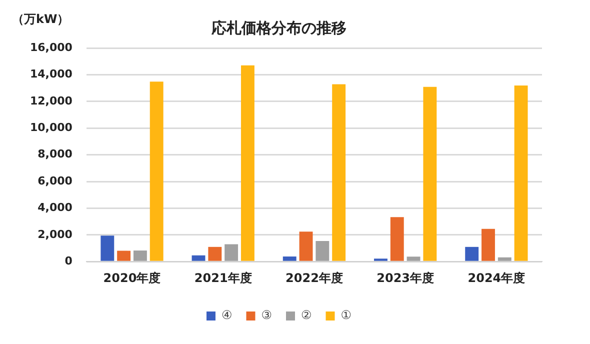 This screenshot has height=344, width=590. What do you see at coordinates (55, 154) in the screenshot?
I see `y-tick-label: 8,000` at bounding box center [55, 154].